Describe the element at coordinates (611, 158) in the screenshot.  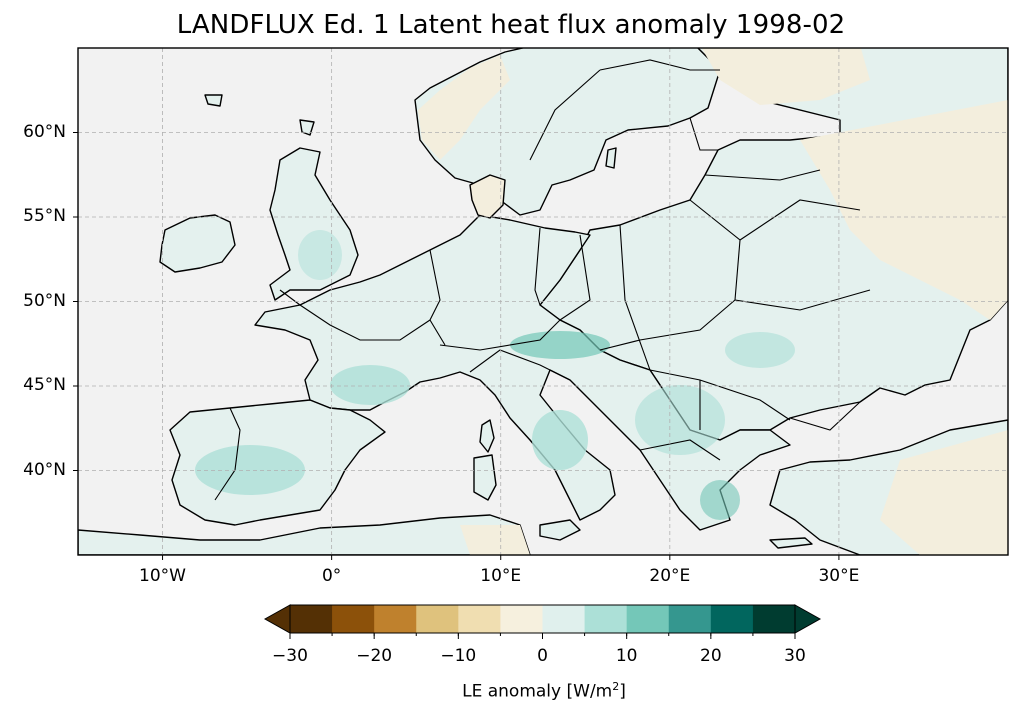
I see `land-gotland` at that location.